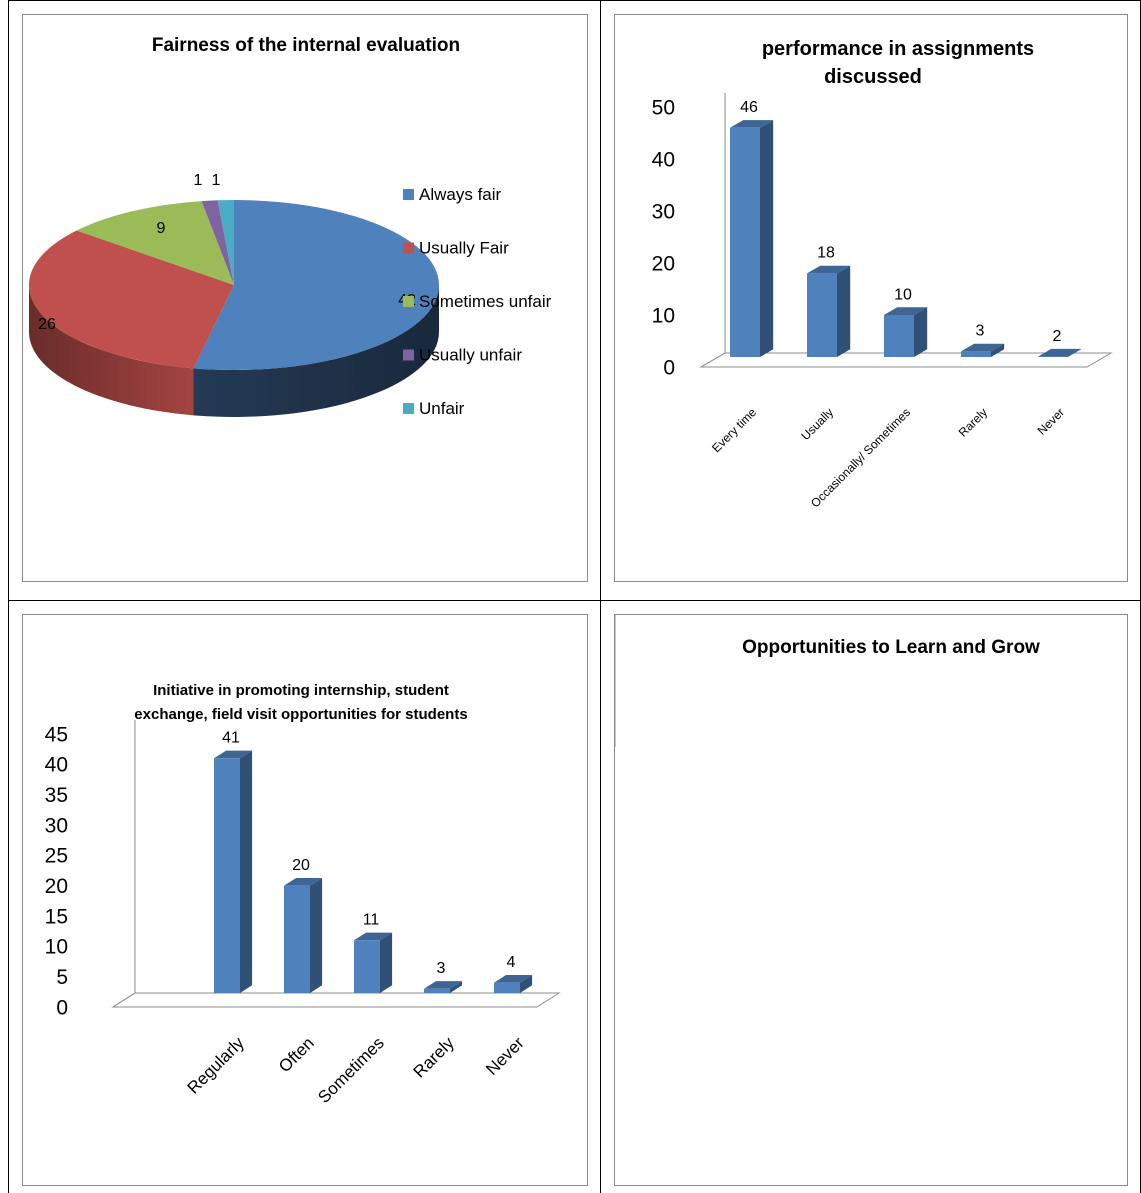 Image resolution: width=1141 pixels, height=1193 pixels. What do you see at coordinates (734, 430) in the screenshot?
I see `x-category-label: Every time` at bounding box center [734, 430].